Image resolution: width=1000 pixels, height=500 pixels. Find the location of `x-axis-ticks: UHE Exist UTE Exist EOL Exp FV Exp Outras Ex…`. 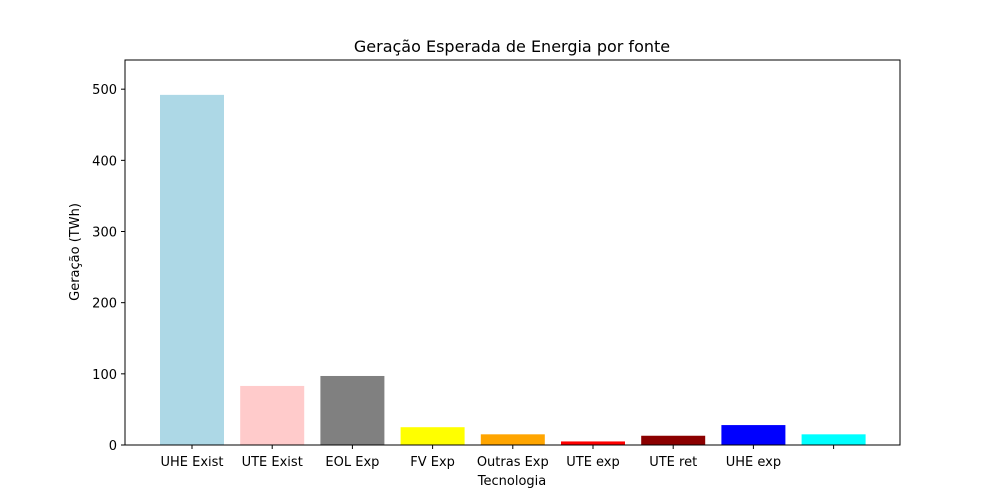

x-axis-ticks: UHE Exist UTE Exist EOL Exp FV Exp Outras Ex… is located at coordinates (497, 457).